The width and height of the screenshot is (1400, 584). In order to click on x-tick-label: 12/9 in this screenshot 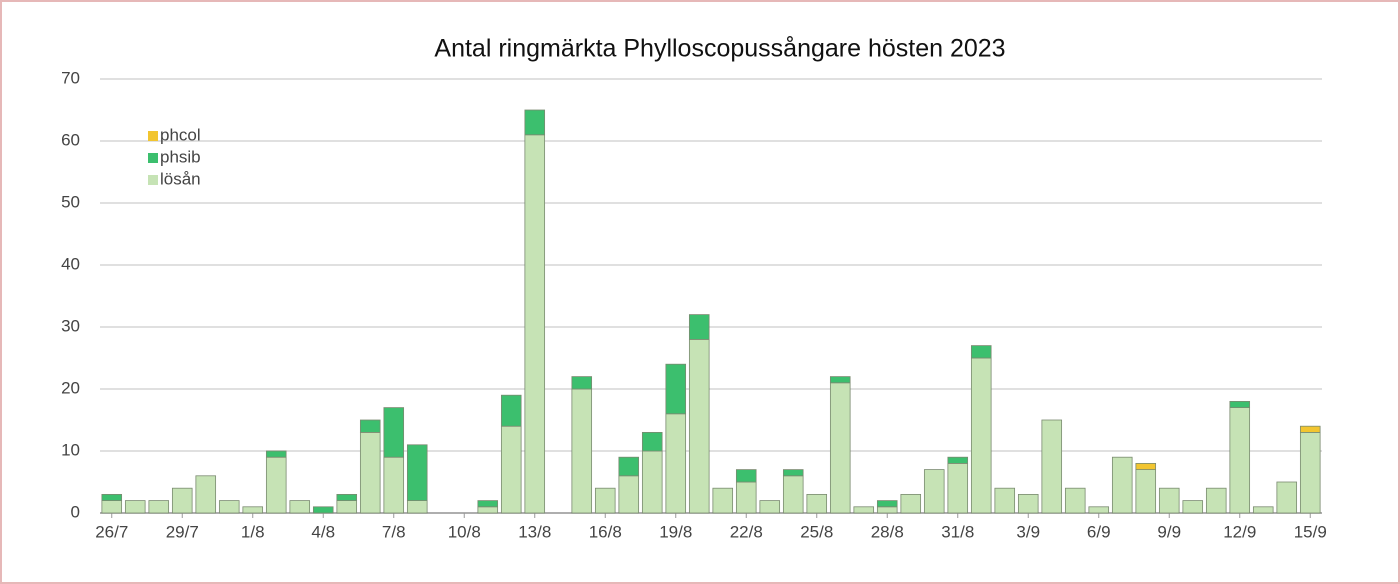, I will do `click(1239, 531)`.